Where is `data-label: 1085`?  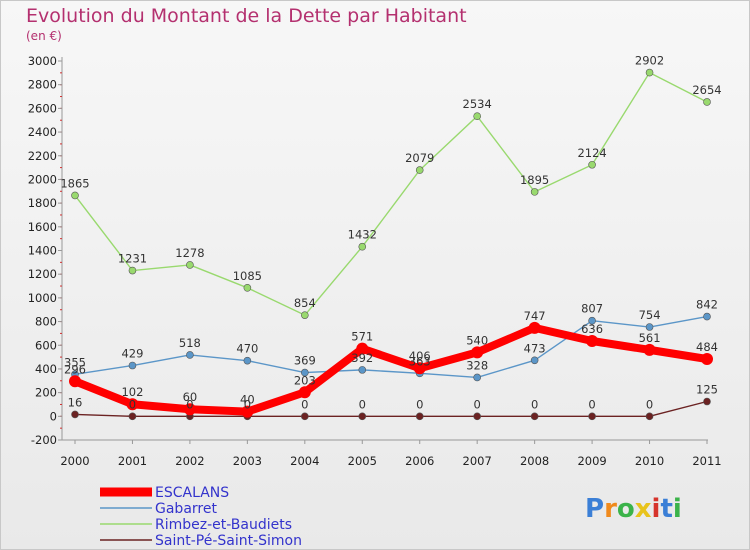 data-label: 1085 is located at coordinates (247, 276).